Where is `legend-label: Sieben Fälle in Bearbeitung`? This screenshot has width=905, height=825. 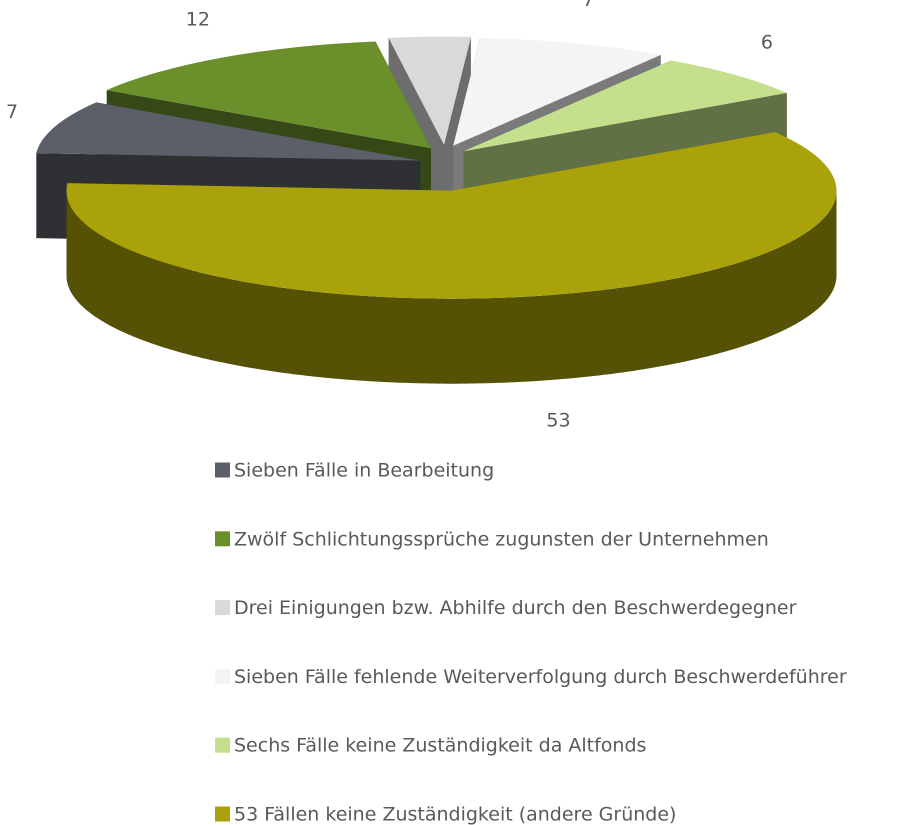
legend-label: Sieben Fälle in Bearbeitung is located at coordinates (364, 471).